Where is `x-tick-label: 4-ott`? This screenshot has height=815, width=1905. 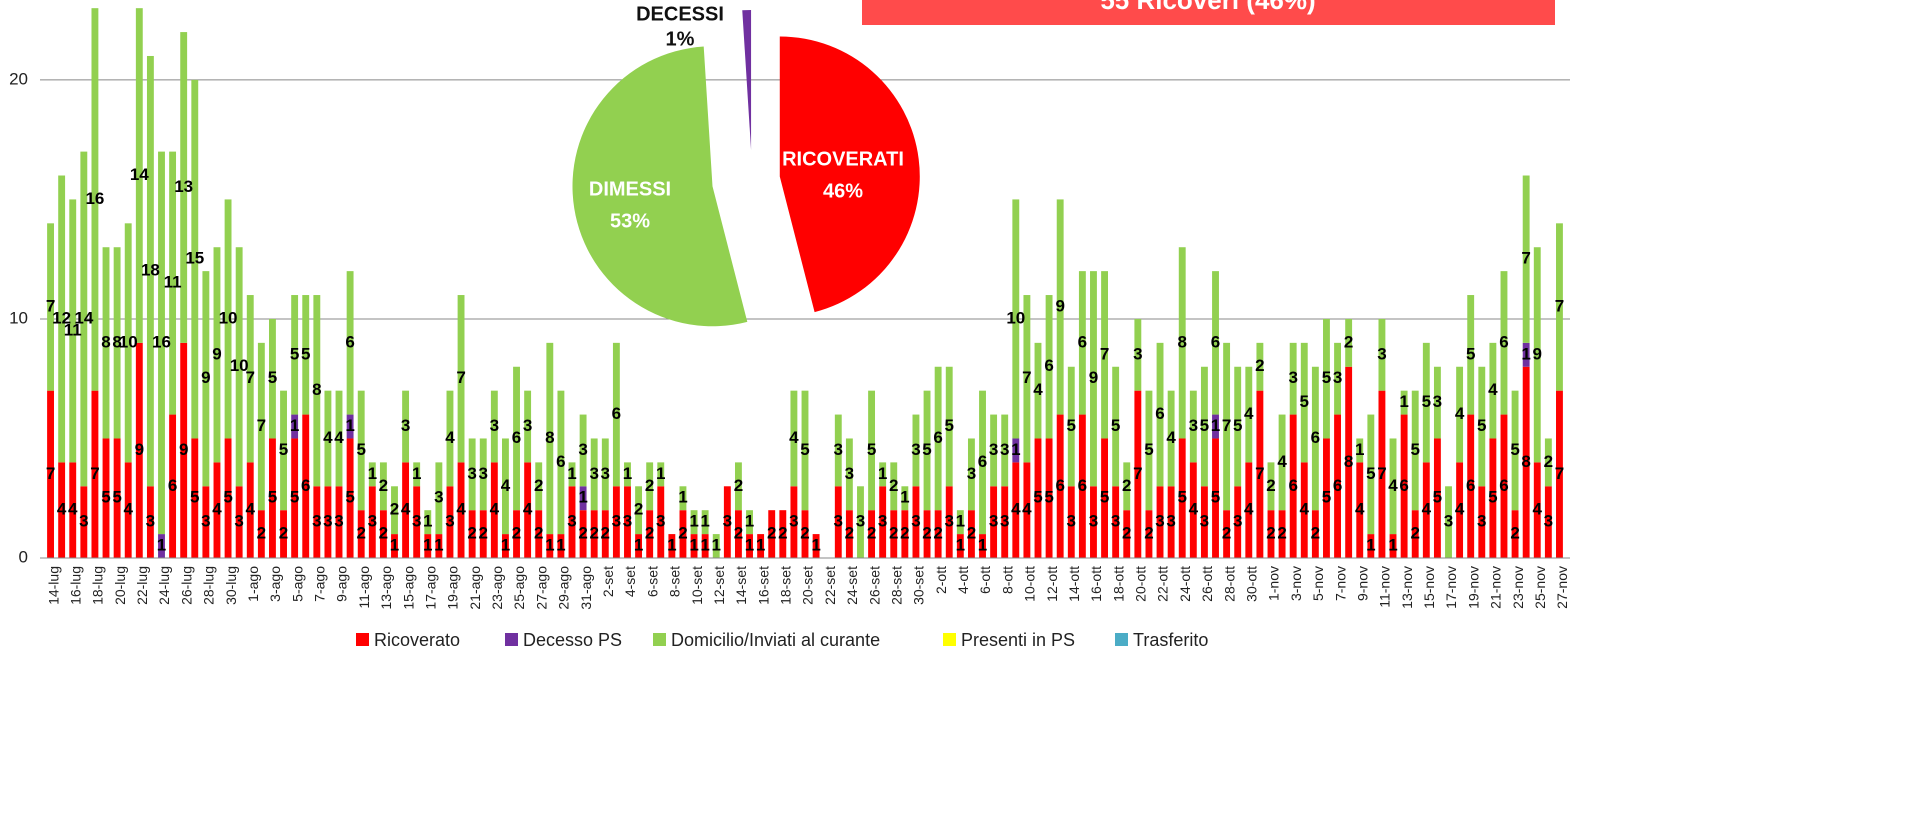
x-tick-label: 4-ott is located at coordinates (963, 580).